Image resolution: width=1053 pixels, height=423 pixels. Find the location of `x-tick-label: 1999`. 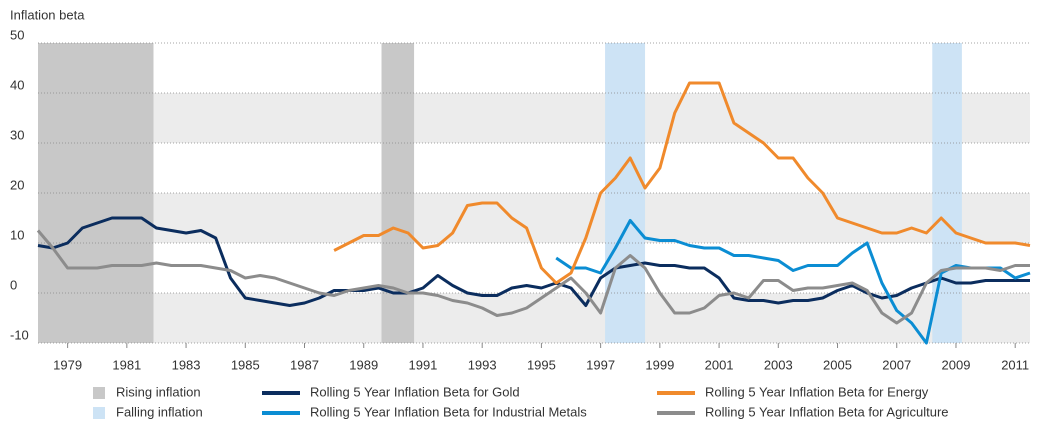

x-tick-label: 1999 is located at coordinates (659, 364).